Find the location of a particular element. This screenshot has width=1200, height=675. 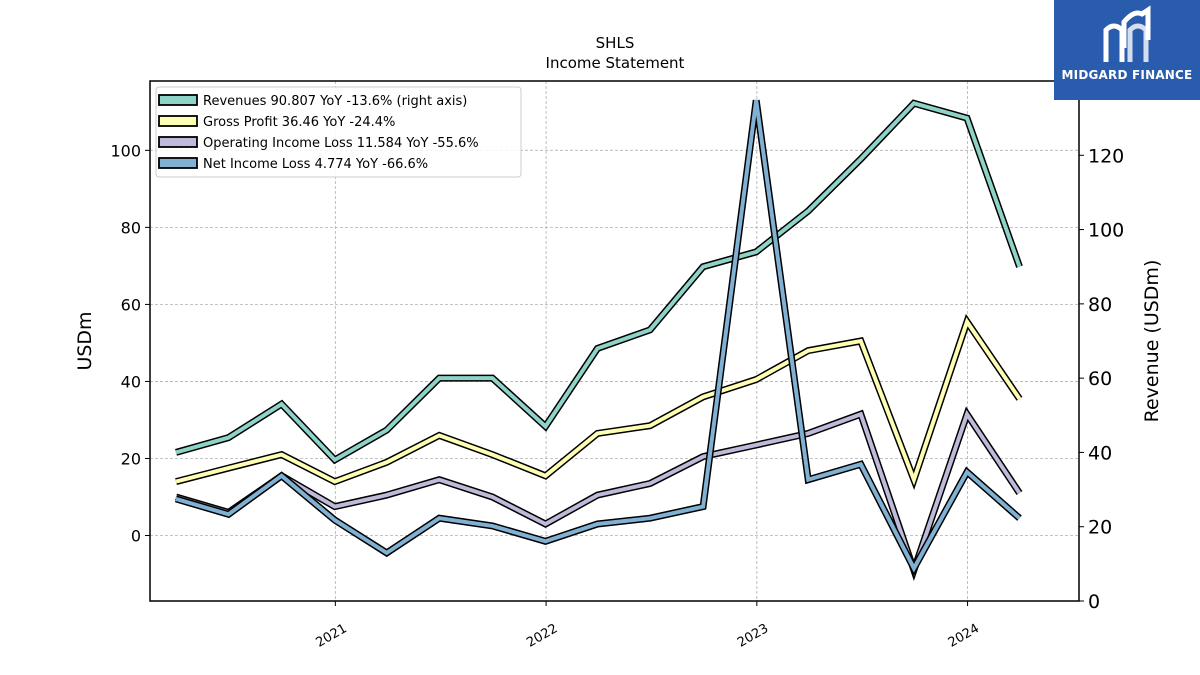

y-axis-label: USDm is located at coordinates (85, 340).